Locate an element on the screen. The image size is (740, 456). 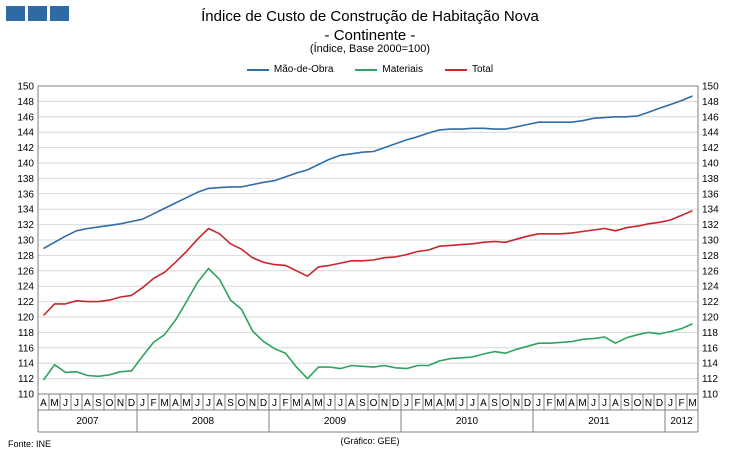
year-label: 2011 is located at coordinates (599, 421).